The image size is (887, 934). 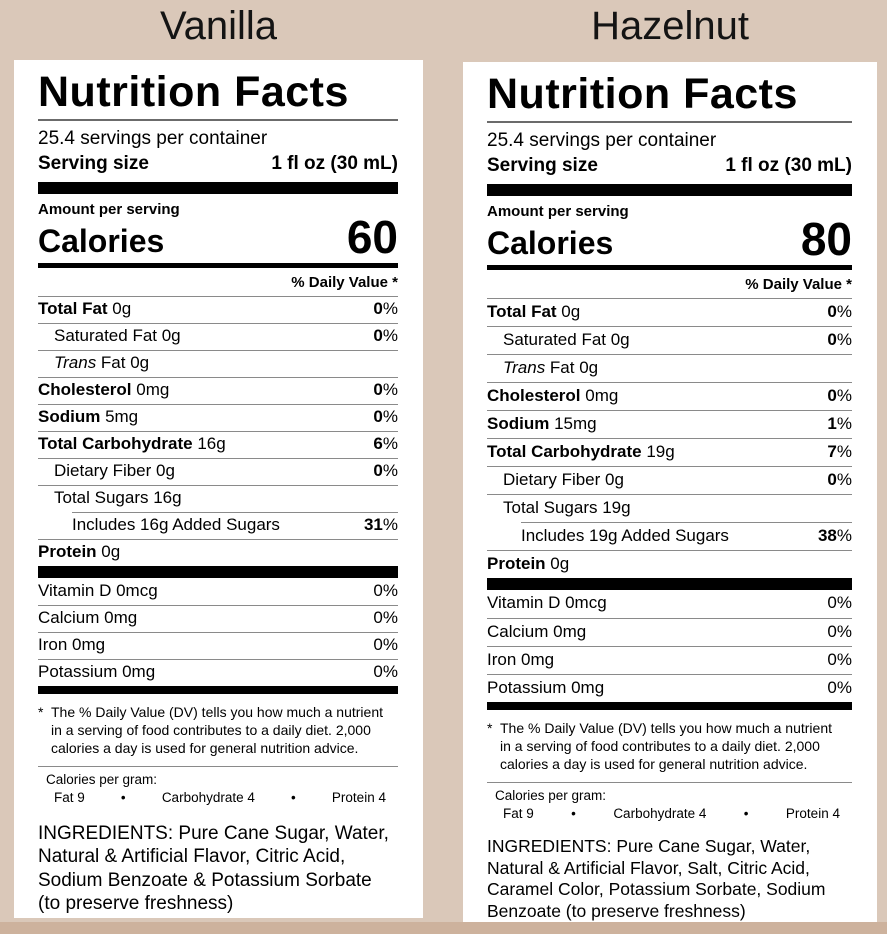 I want to click on calories-row: Calories 80, so click(x=669, y=238).